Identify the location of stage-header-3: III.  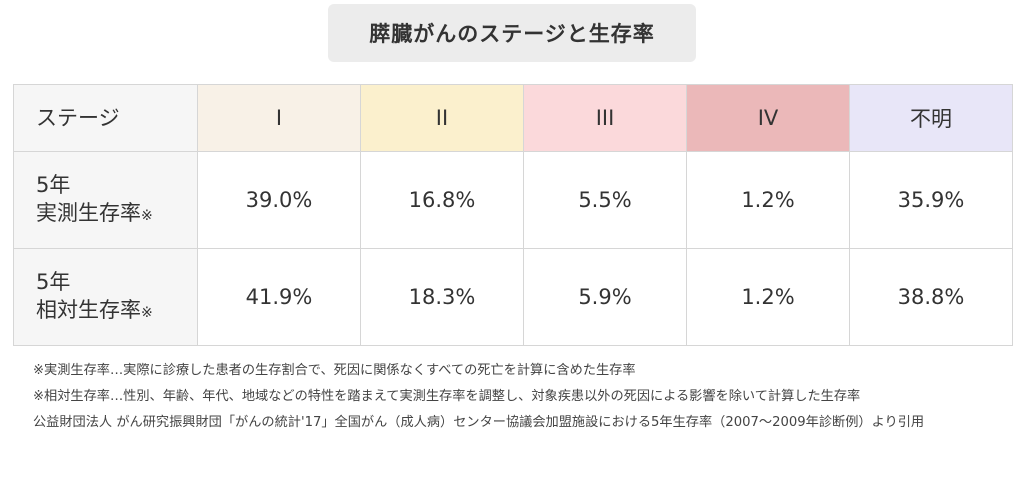
(605, 118).